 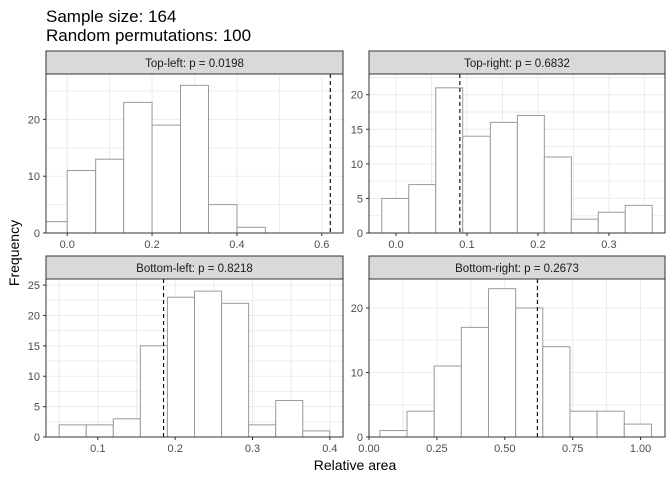 I want to click on chart-title-line-1: Sample size: 164, so click(x=111, y=16).